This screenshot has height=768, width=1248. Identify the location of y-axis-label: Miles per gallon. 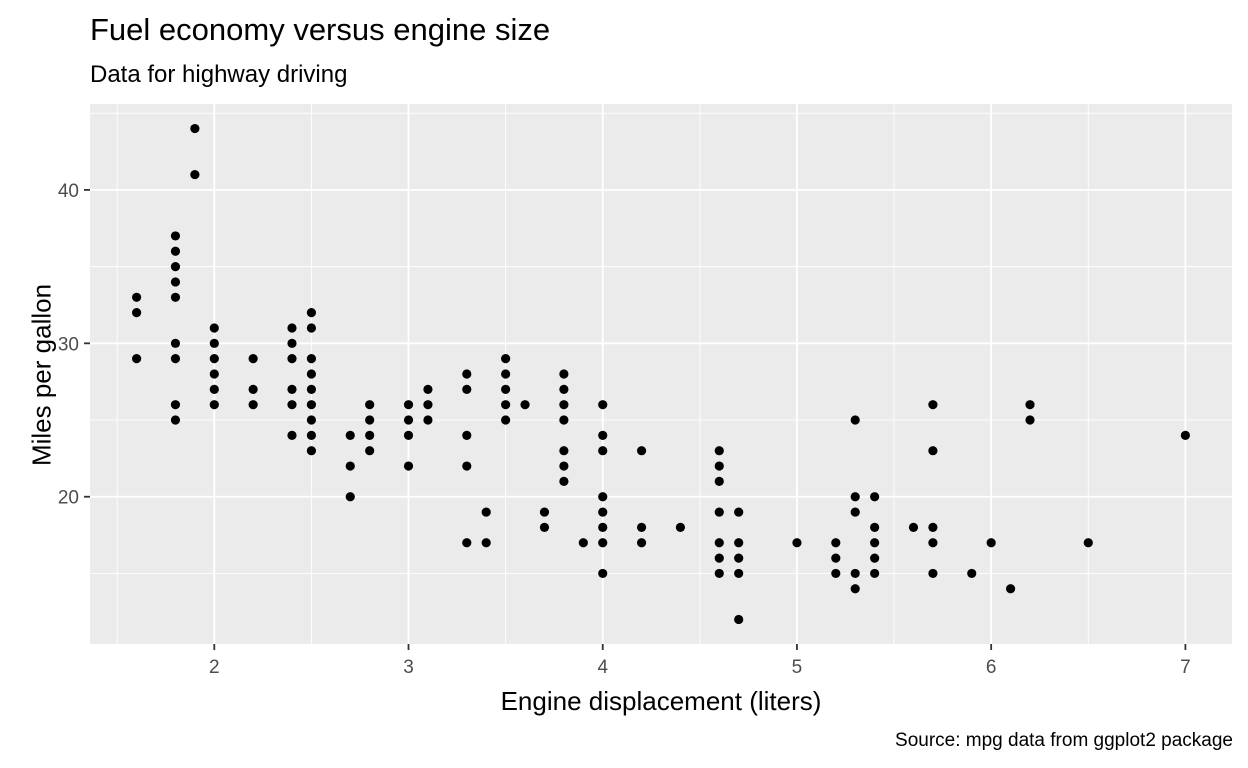
(41, 375).